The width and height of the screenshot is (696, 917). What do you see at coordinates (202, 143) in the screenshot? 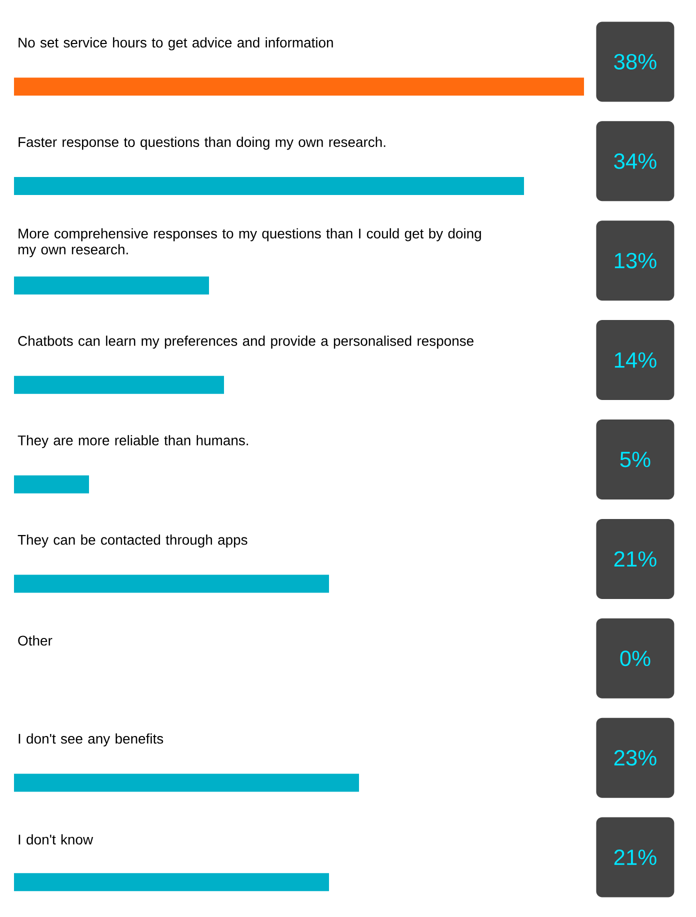
I see `y-tick-label: Faster response to questions than doing my own research.` at bounding box center [202, 143].